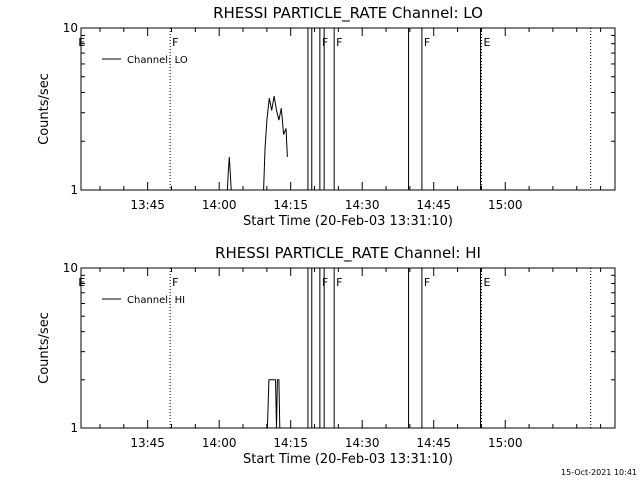 This screenshot has width=640, height=480. What do you see at coordinates (348, 253) in the screenshot?
I see `chart-title: RHESSI PARTICLE_RATE Channel: HI` at bounding box center [348, 253].